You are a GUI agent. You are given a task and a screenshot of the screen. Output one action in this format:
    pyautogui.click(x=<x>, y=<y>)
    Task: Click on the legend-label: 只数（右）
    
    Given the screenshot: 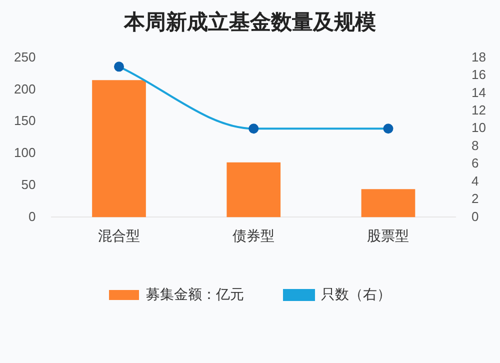 What is the action you would take?
    pyautogui.click(x=356, y=294)
    